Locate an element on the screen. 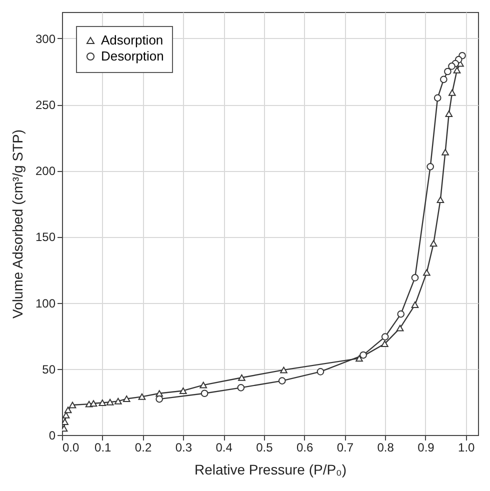  x-tick-label: 0.3 is located at coordinates (183, 447).